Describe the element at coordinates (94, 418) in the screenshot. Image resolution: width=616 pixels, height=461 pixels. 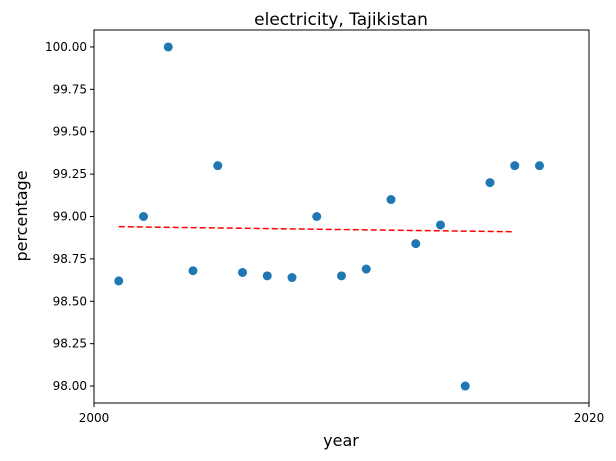
I see `x-tick-label: 2000` at that location.